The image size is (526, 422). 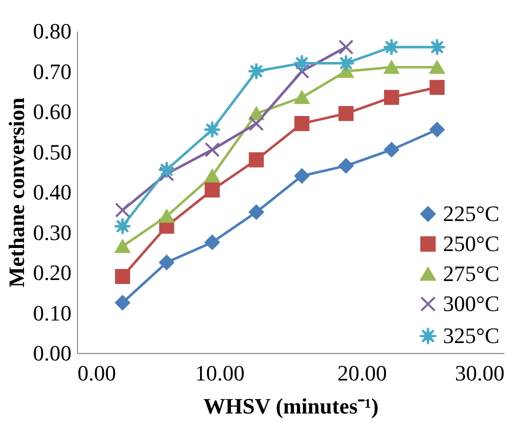 What do you see at coordinates (52, 31) in the screenshot?
I see `y-tick-label: 0.80` at bounding box center [52, 31].